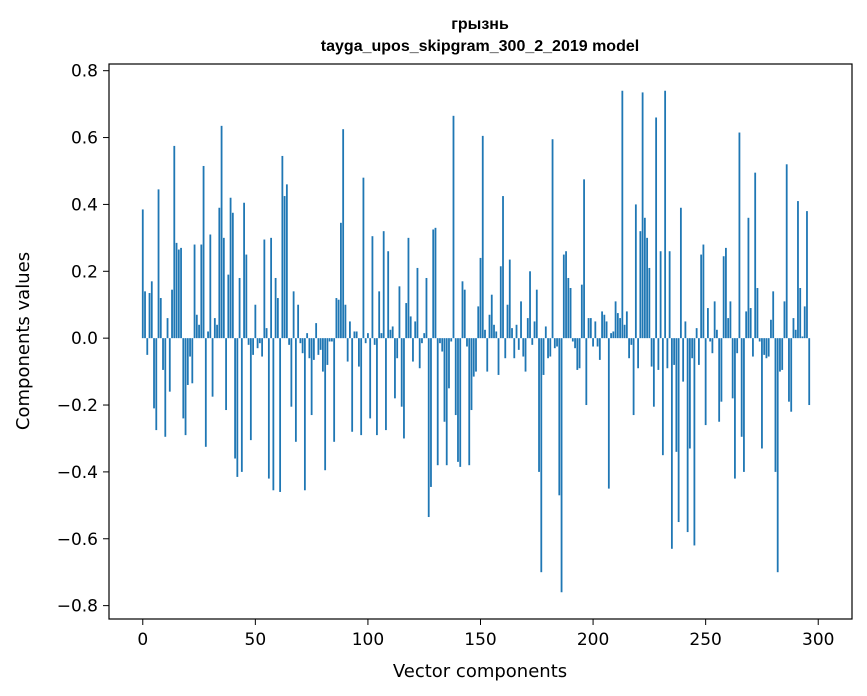 The height and width of the screenshot is (696, 867). I want to click on y-tick-label: −0.8, so click(77, 607).